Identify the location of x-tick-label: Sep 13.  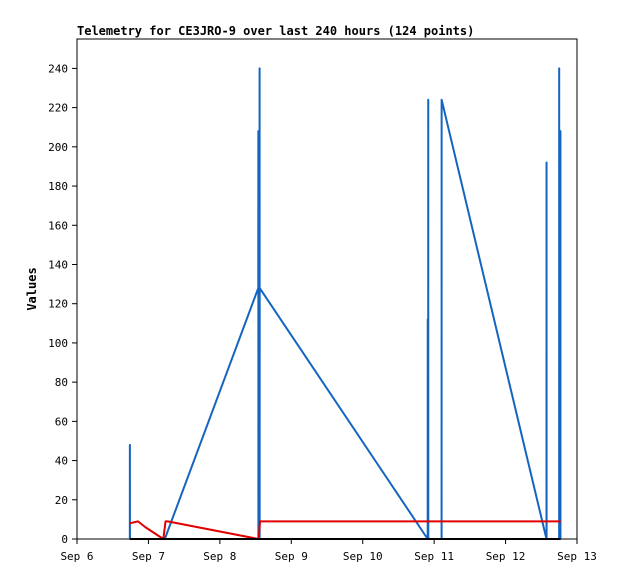
(577, 556).